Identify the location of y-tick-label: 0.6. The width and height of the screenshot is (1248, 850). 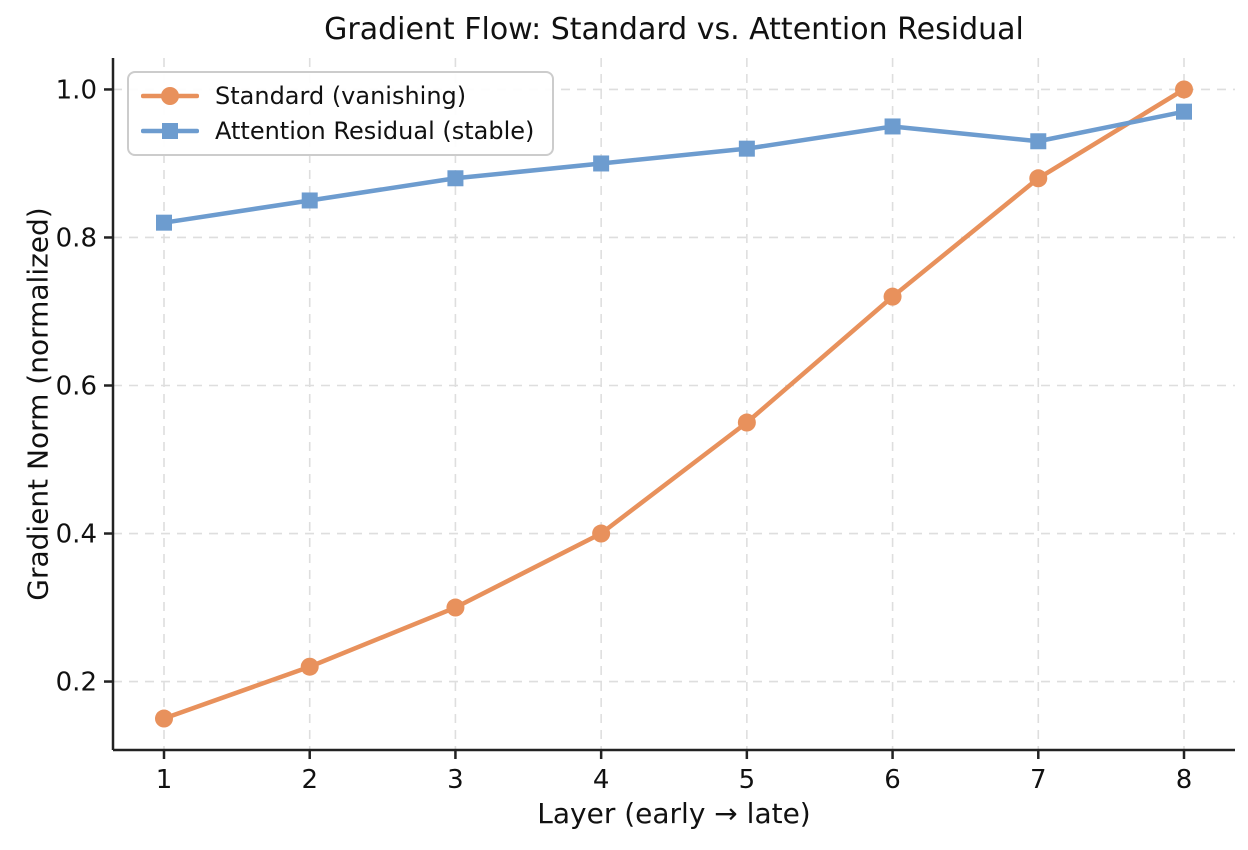
(76, 386).